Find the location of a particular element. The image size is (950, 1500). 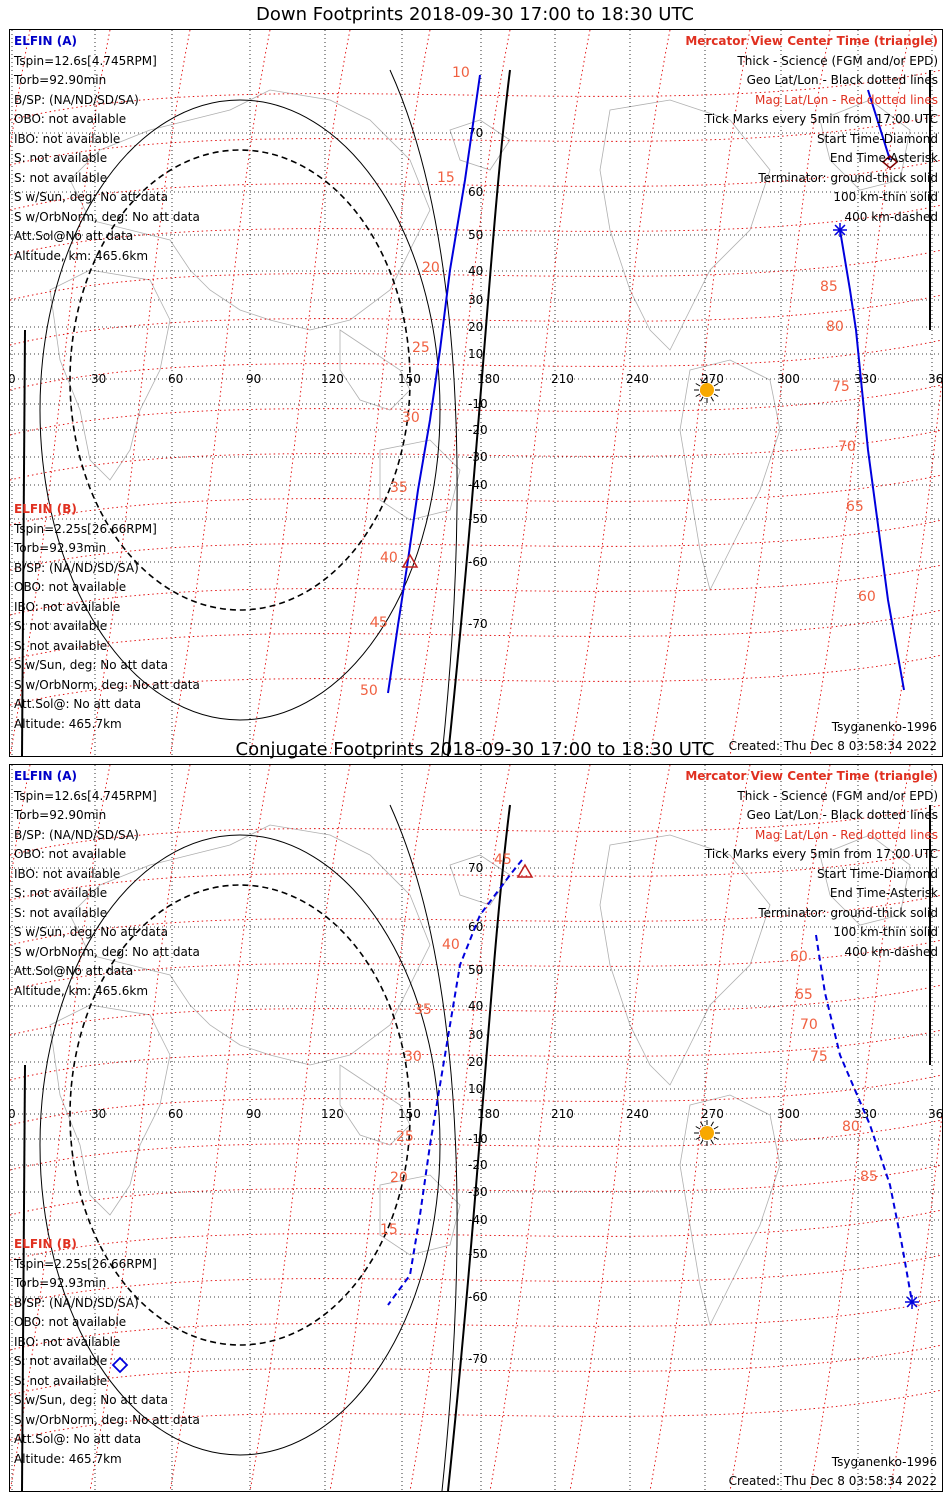

elfin-a-info-line: OBO: not available is located at coordinates (70, 854).